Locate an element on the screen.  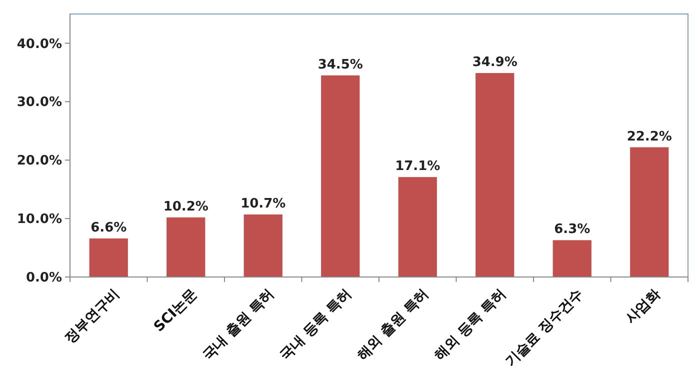
data-label: 6.6% is located at coordinates (108, 228).